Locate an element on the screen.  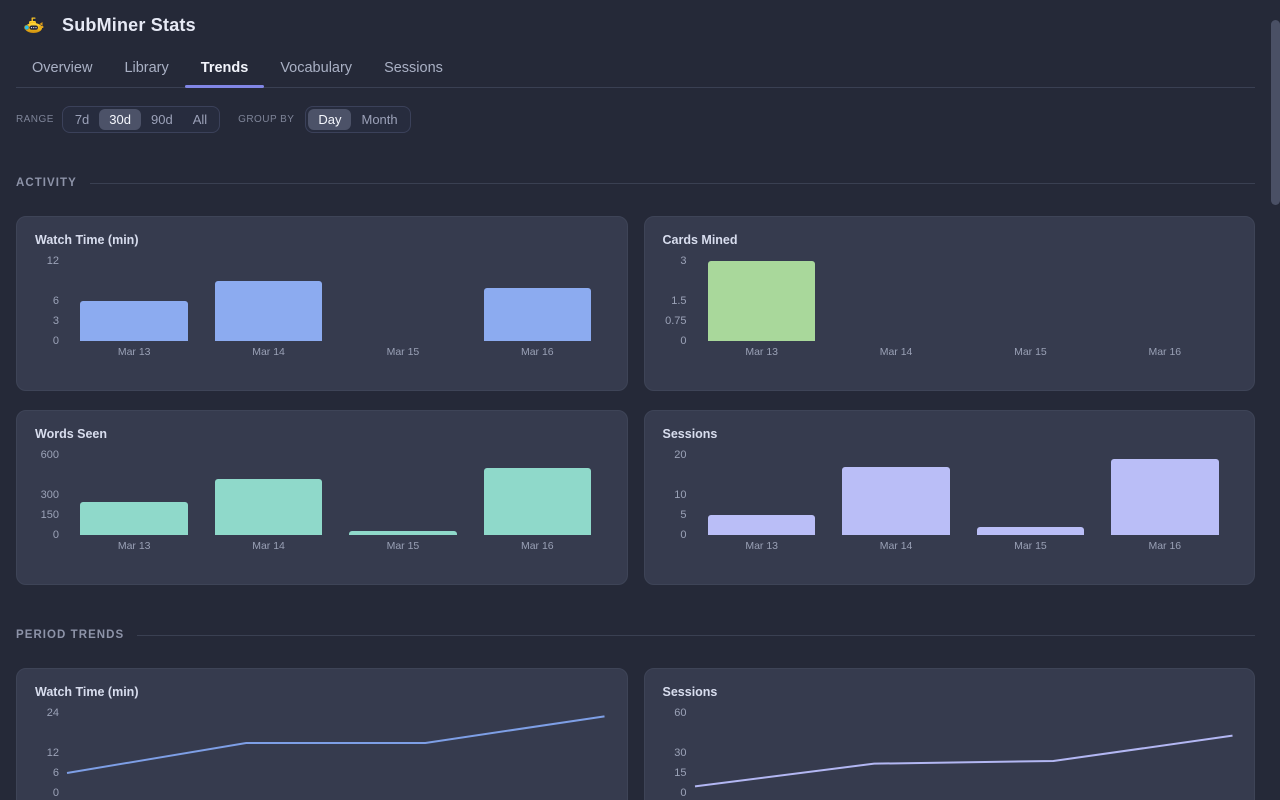
y-tick-label: 150 is located at coordinates (49, 515).